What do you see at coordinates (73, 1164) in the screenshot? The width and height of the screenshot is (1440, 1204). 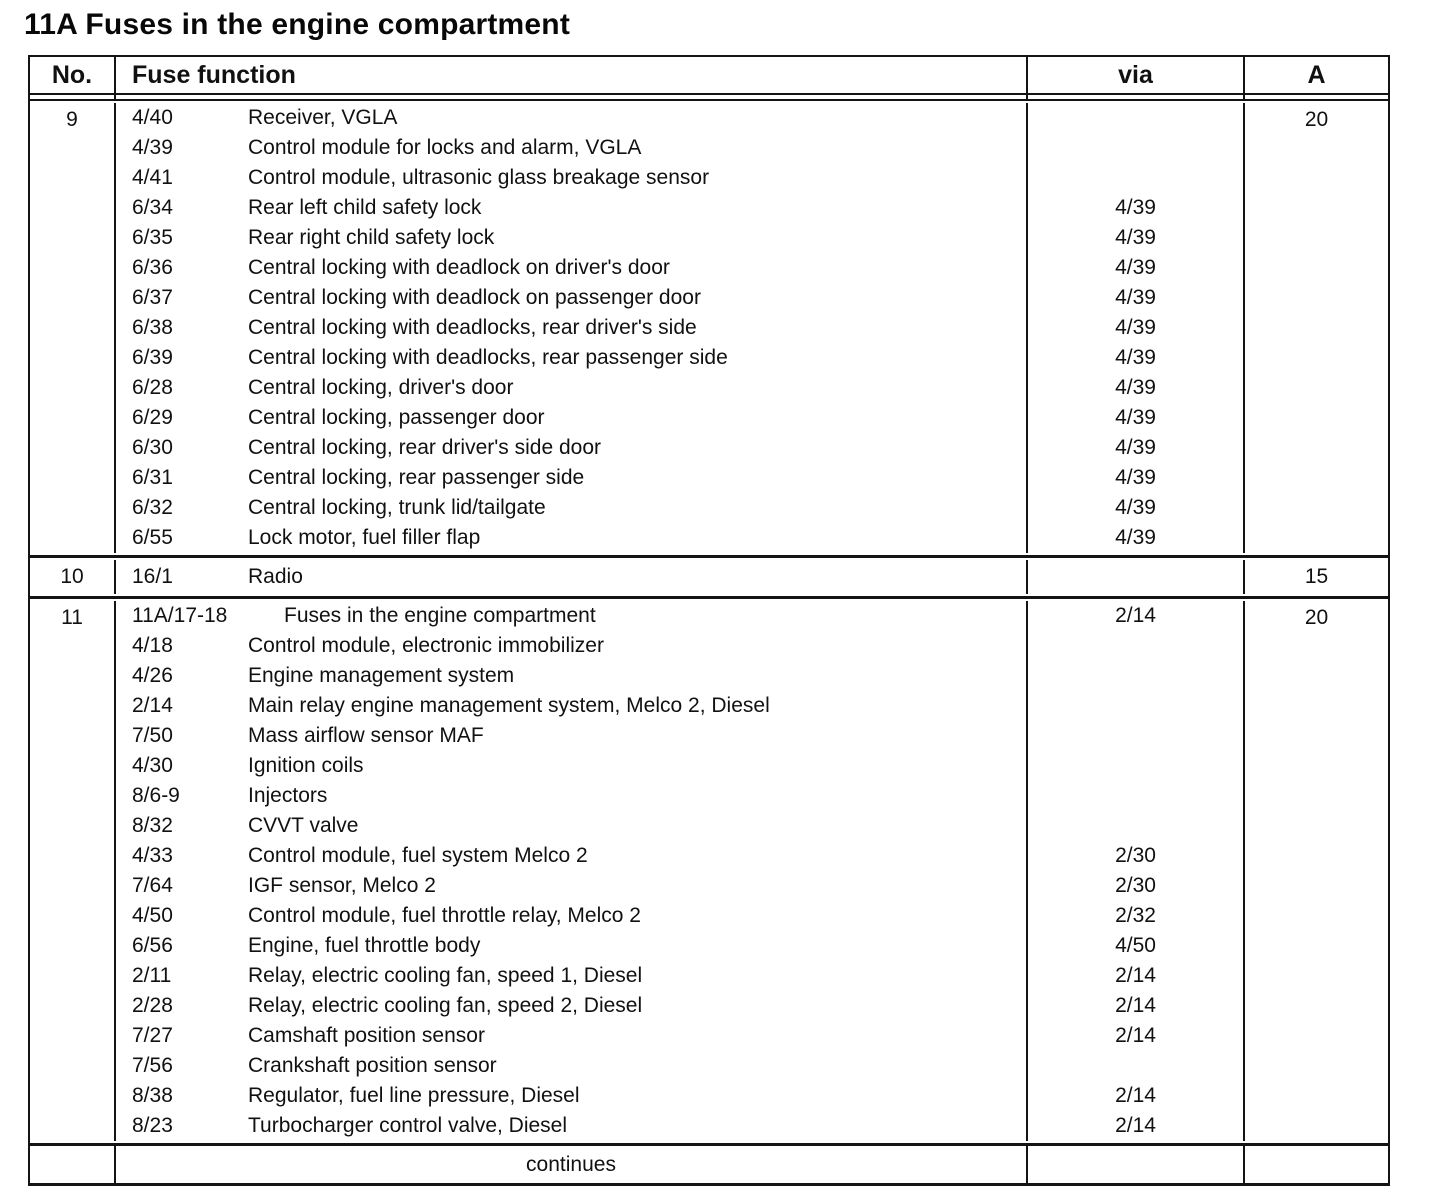 I see `footer-no-cell` at bounding box center [73, 1164].